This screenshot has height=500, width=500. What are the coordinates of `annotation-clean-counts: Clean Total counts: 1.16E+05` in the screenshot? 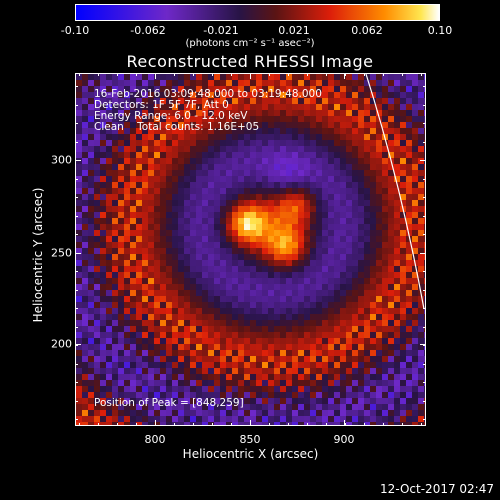 It's located at (177, 127).